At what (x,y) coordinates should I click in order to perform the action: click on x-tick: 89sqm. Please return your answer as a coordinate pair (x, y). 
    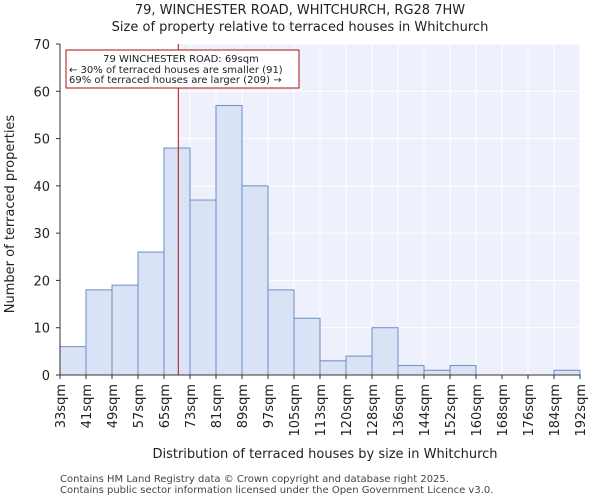
    Looking at the image, I should click on (243, 401).